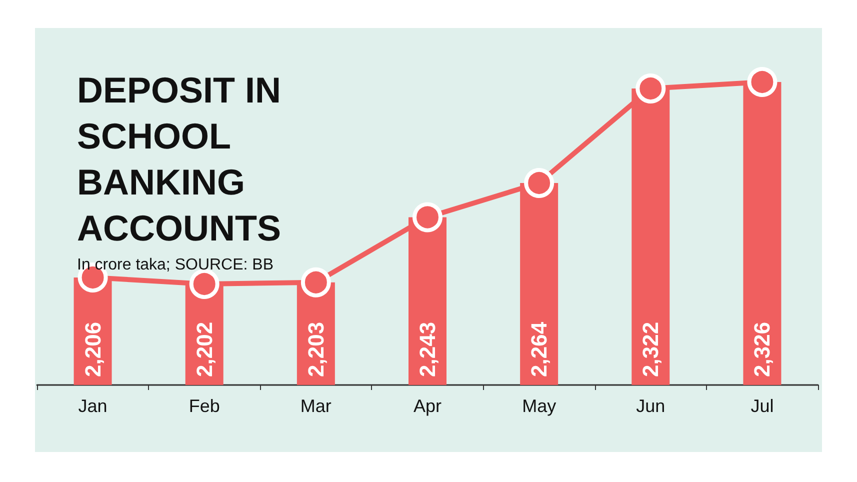  Describe the element at coordinates (316, 406) in the screenshot. I see `x-tick-label: Mar` at that location.